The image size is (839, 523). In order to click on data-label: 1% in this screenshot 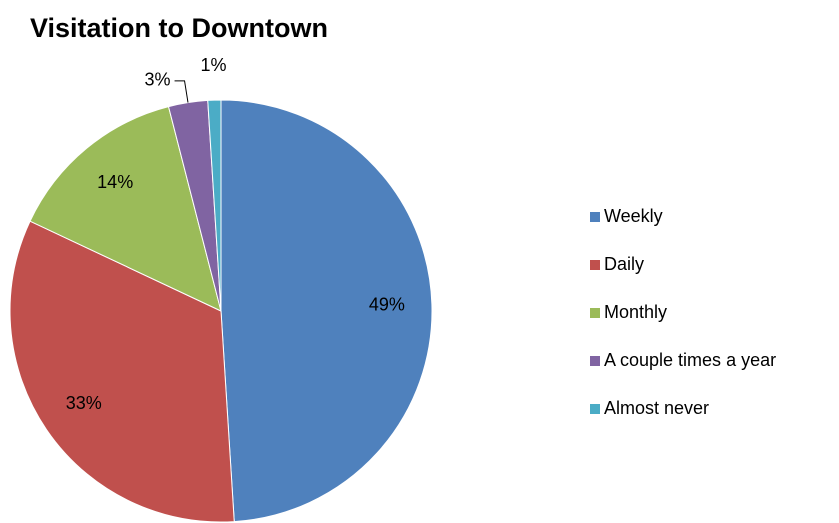, I will do `click(214, 65)`.